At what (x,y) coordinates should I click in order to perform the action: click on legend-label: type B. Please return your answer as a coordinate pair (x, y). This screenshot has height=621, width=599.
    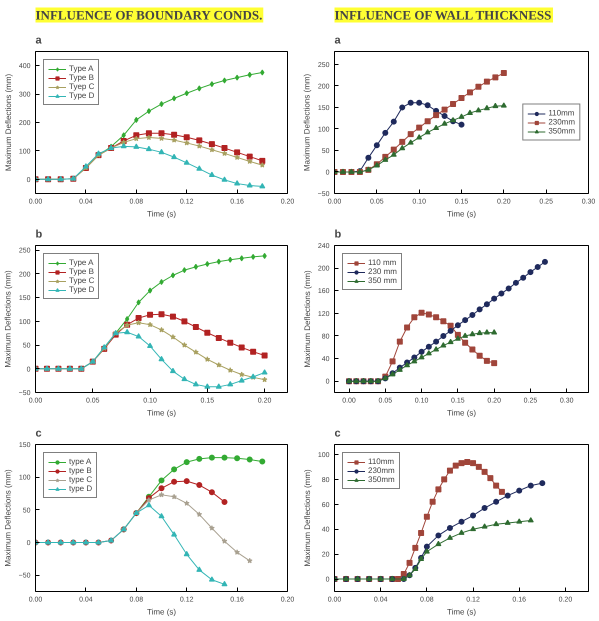
    Looking at the image, I should click on (80, 470).